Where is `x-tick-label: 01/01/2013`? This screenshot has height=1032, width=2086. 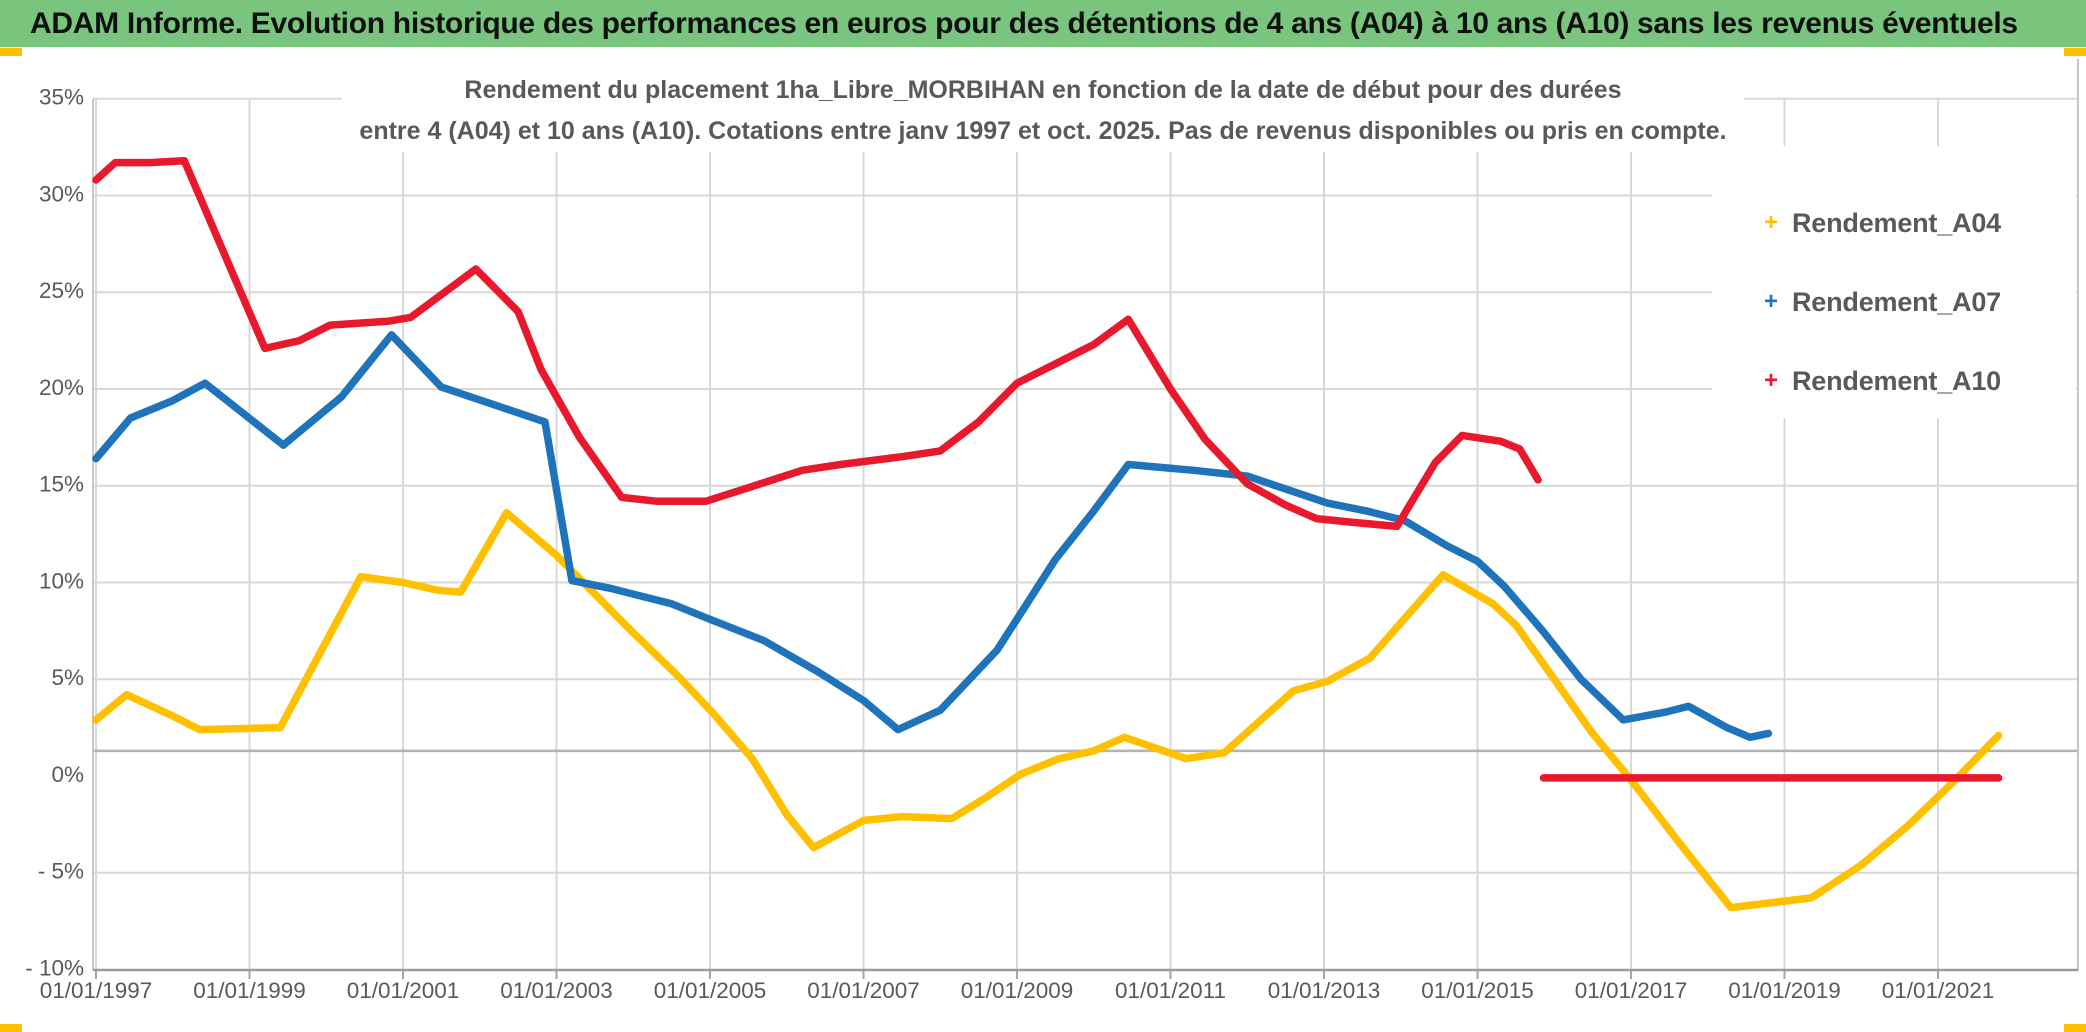
x-tick-label: 01/01/2013 is located at coordinates (1324, 990).